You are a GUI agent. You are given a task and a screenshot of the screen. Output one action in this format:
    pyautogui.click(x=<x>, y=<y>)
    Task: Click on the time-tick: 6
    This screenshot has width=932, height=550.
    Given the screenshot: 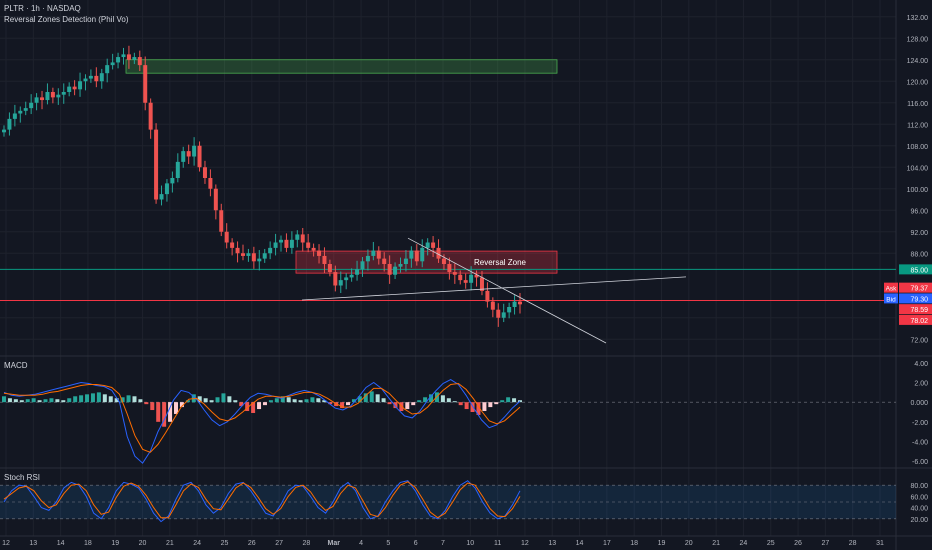 What is the action you would take?
    pyautogui.click(x=416, y=543)
    